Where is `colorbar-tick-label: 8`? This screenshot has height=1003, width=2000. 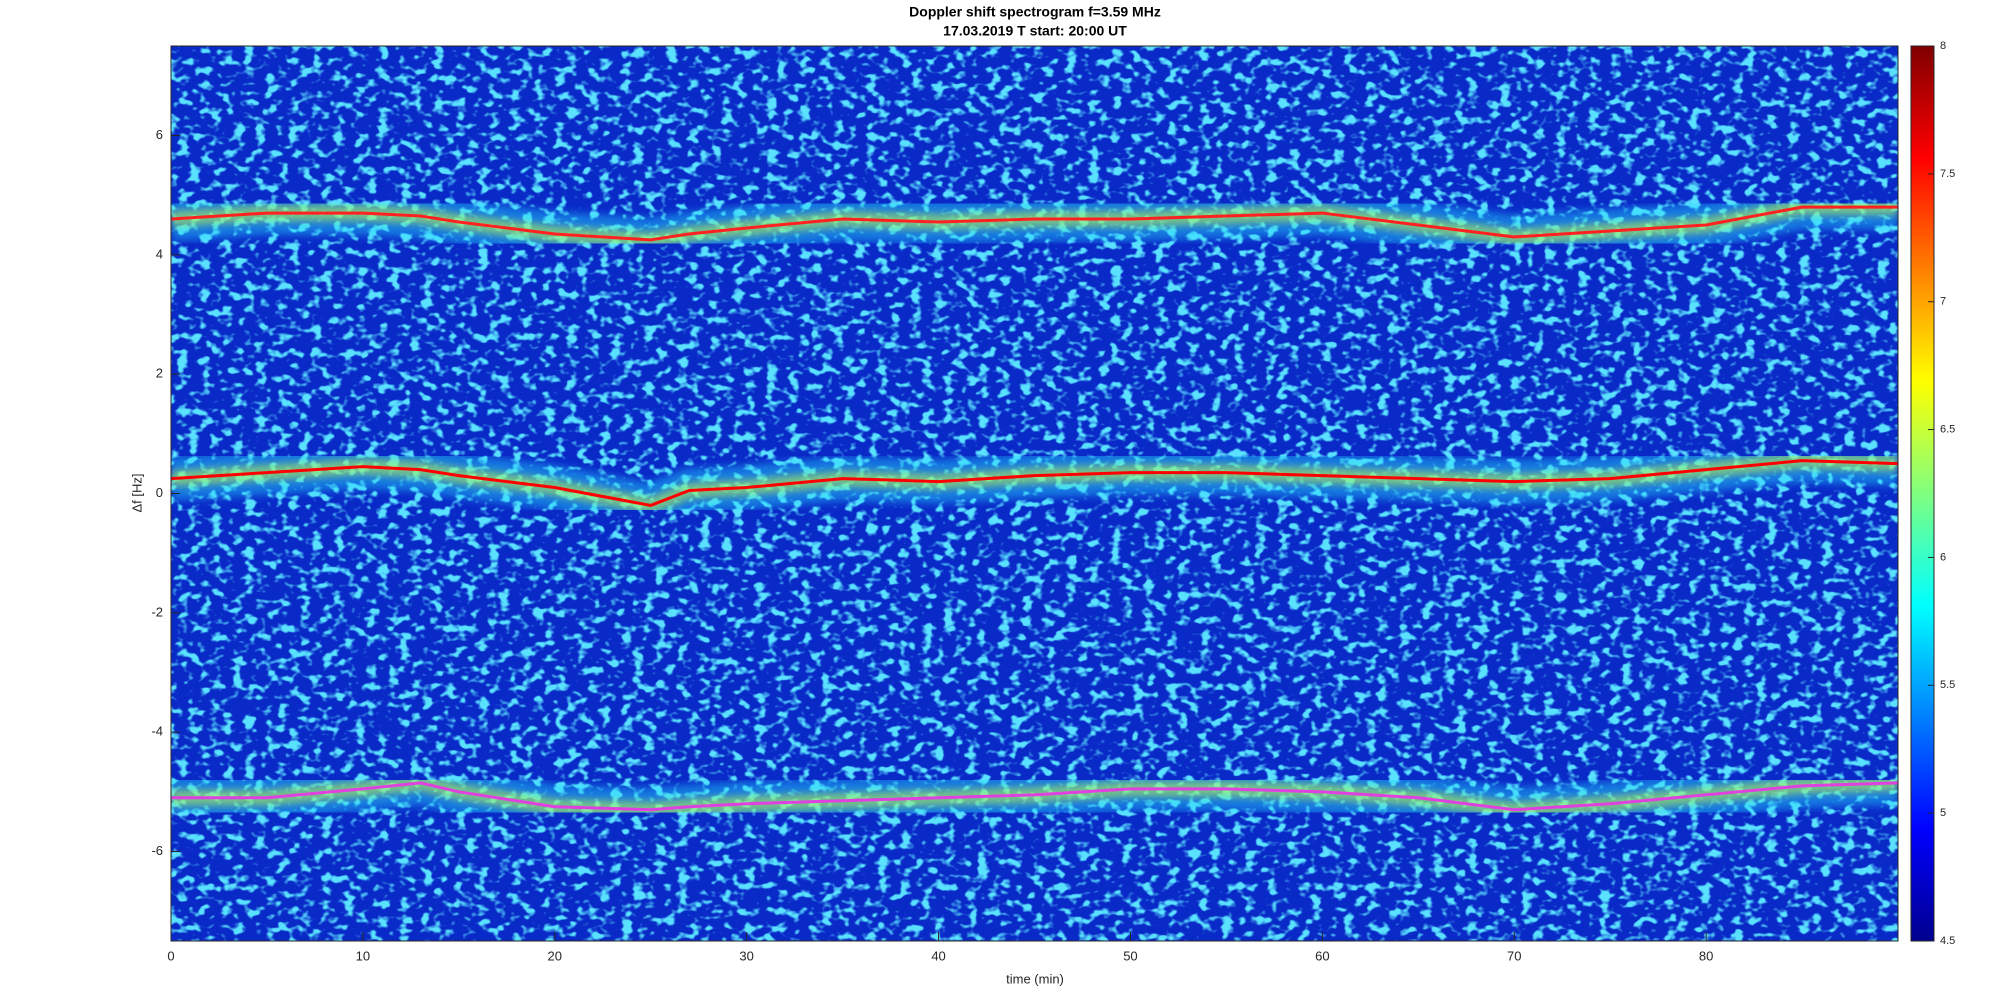
colorbar-tick-label: 8 is located at coordinates (1943, 46).